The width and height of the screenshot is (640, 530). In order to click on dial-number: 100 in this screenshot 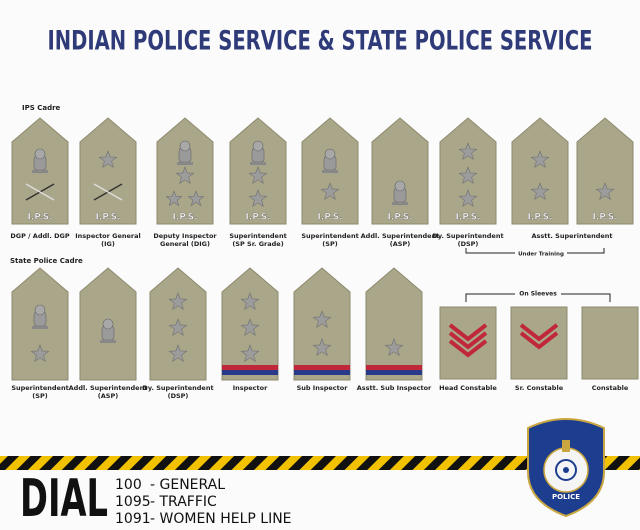, I will do `click(128, 485)`.